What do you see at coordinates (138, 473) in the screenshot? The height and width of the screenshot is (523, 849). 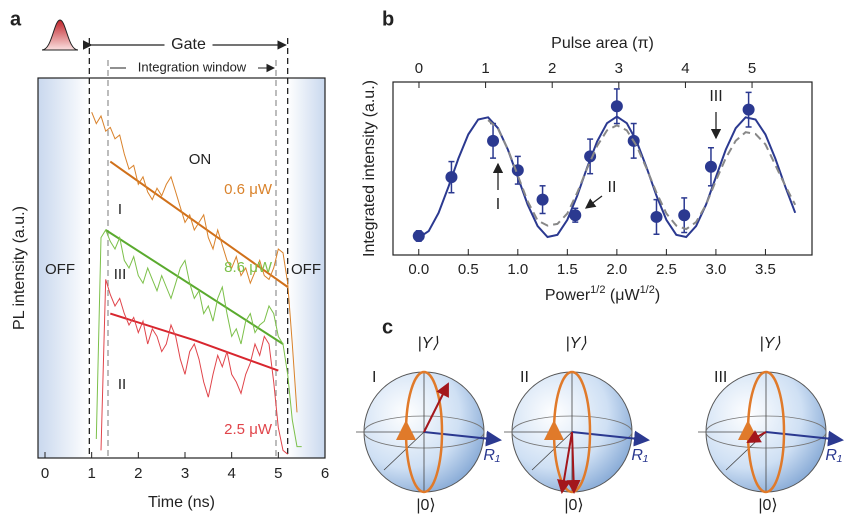 I see `x-tick-label: 2` at bounding box center [138, 473].